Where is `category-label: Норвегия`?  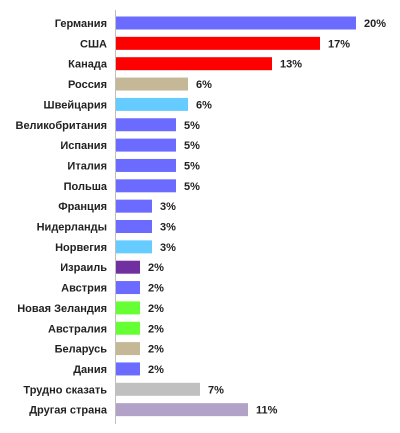 category-label: Норвегия is located at coordinates (81, 248).